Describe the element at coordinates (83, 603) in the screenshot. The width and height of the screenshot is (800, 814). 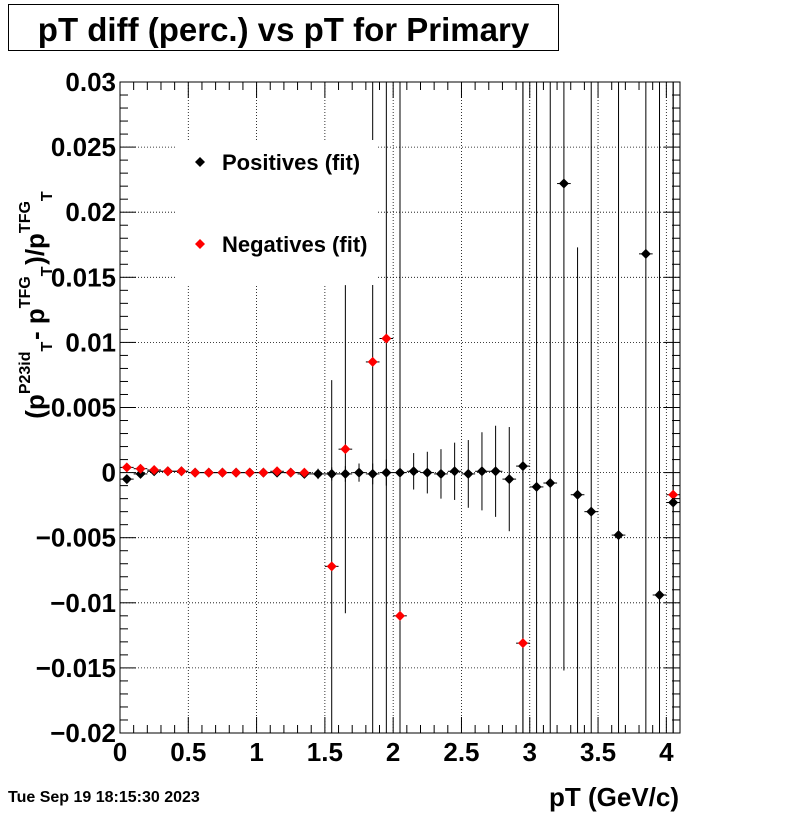
I see `y-tick-label: −0.01` at that location.